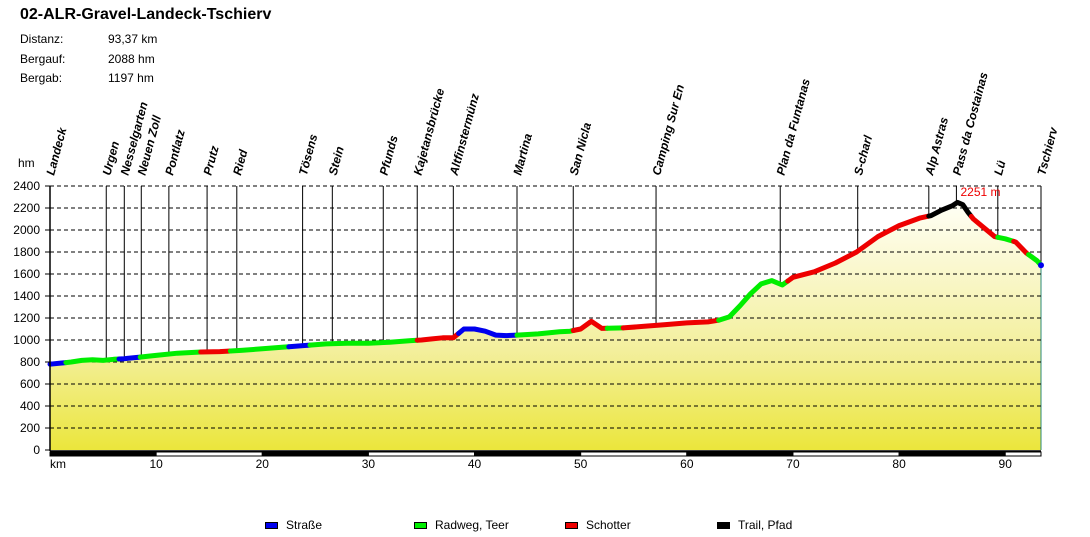  I want to click on x-tick-label: 30, so click(369, 464).